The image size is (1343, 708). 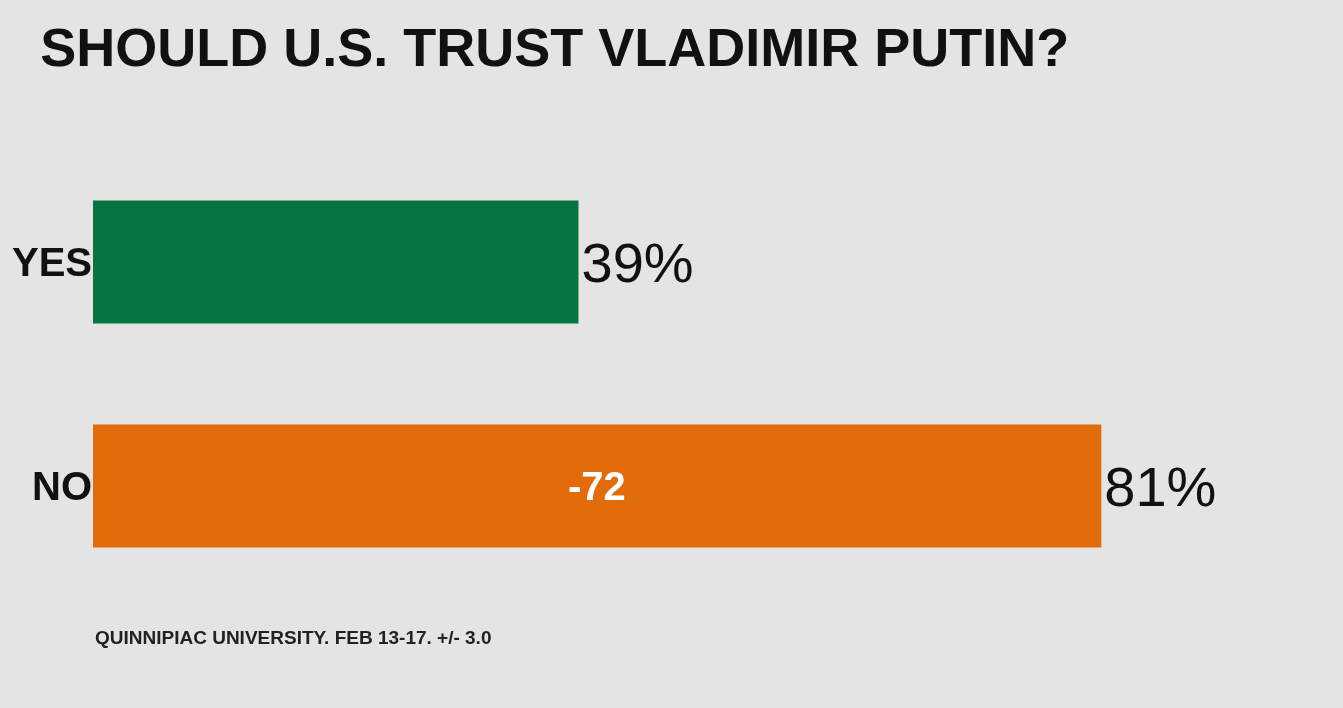 I want to click on annotation: -72, so click(x=597, y=486).